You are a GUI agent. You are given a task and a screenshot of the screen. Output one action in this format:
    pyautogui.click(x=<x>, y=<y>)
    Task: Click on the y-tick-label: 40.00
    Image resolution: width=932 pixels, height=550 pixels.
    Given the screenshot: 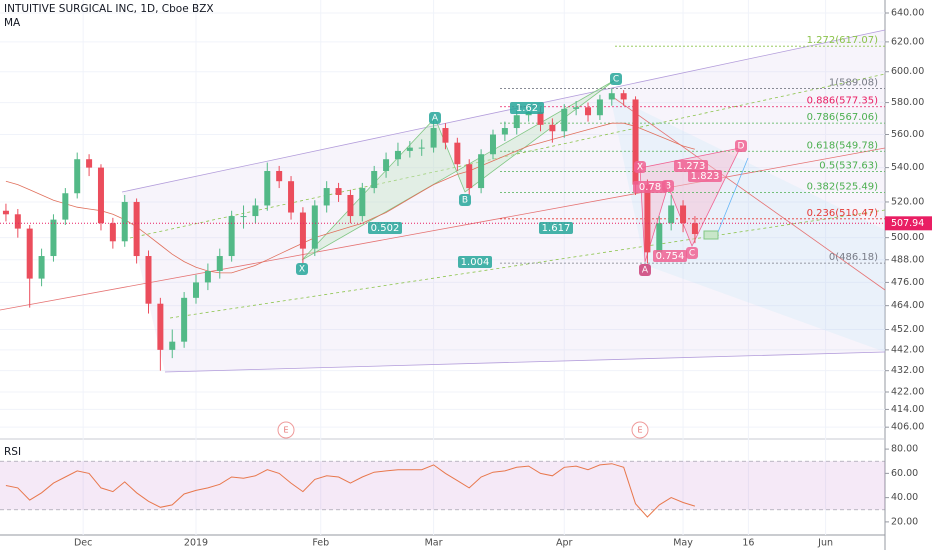 What is the action you would take?
    pyautogui.click(x=904, y=497)
    